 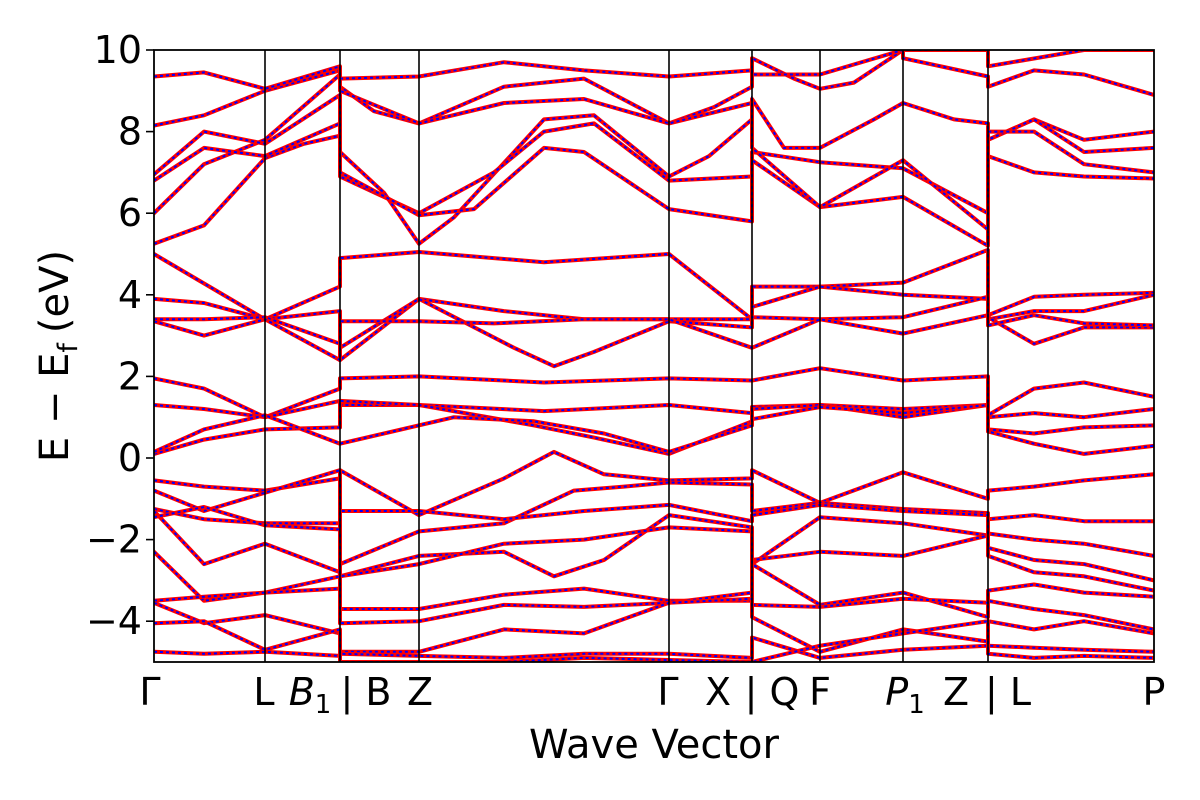 What do you see at coordinates (130, 213) in the screenshot?
I see `y-tick-label: 6` at bounding box center [130, 213].